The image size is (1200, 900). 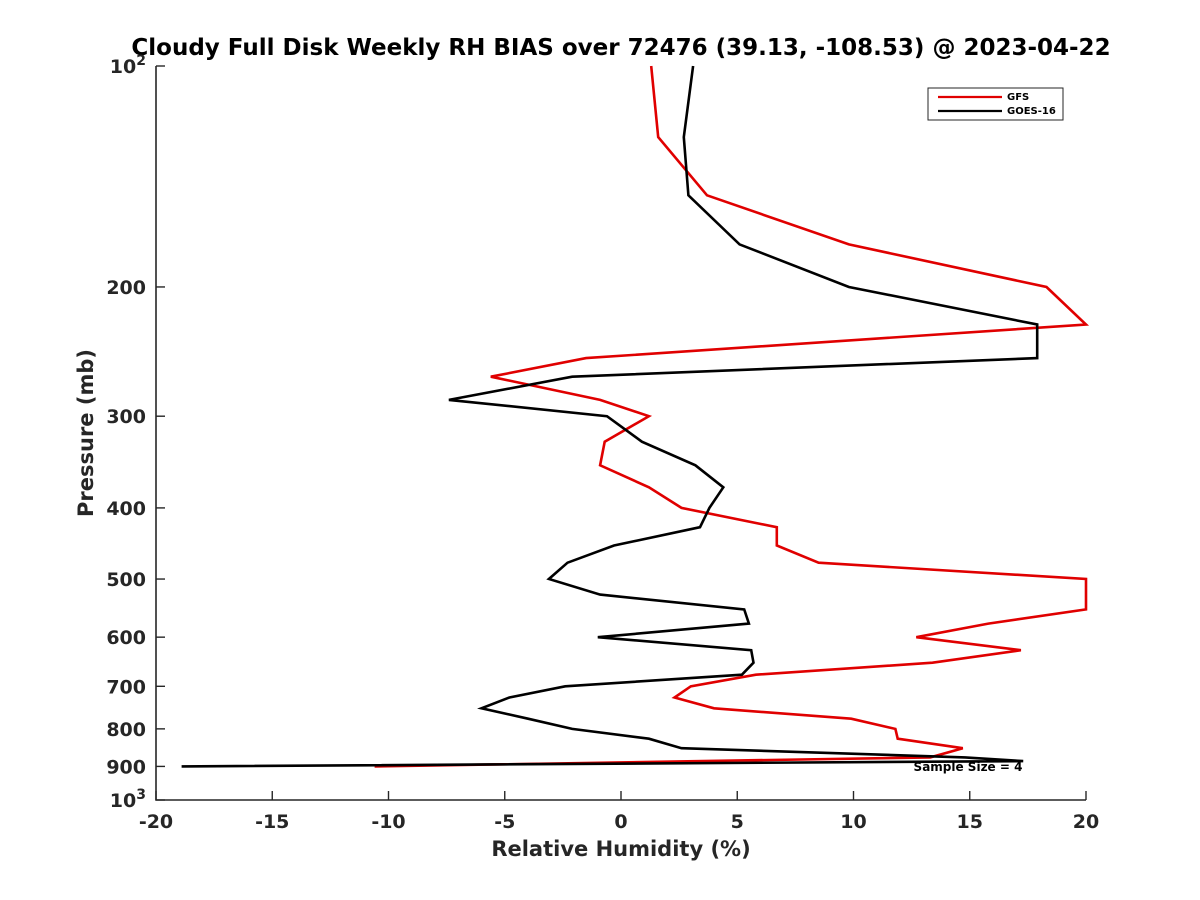 I want to click on legend-box, so click(x=995, y=104).